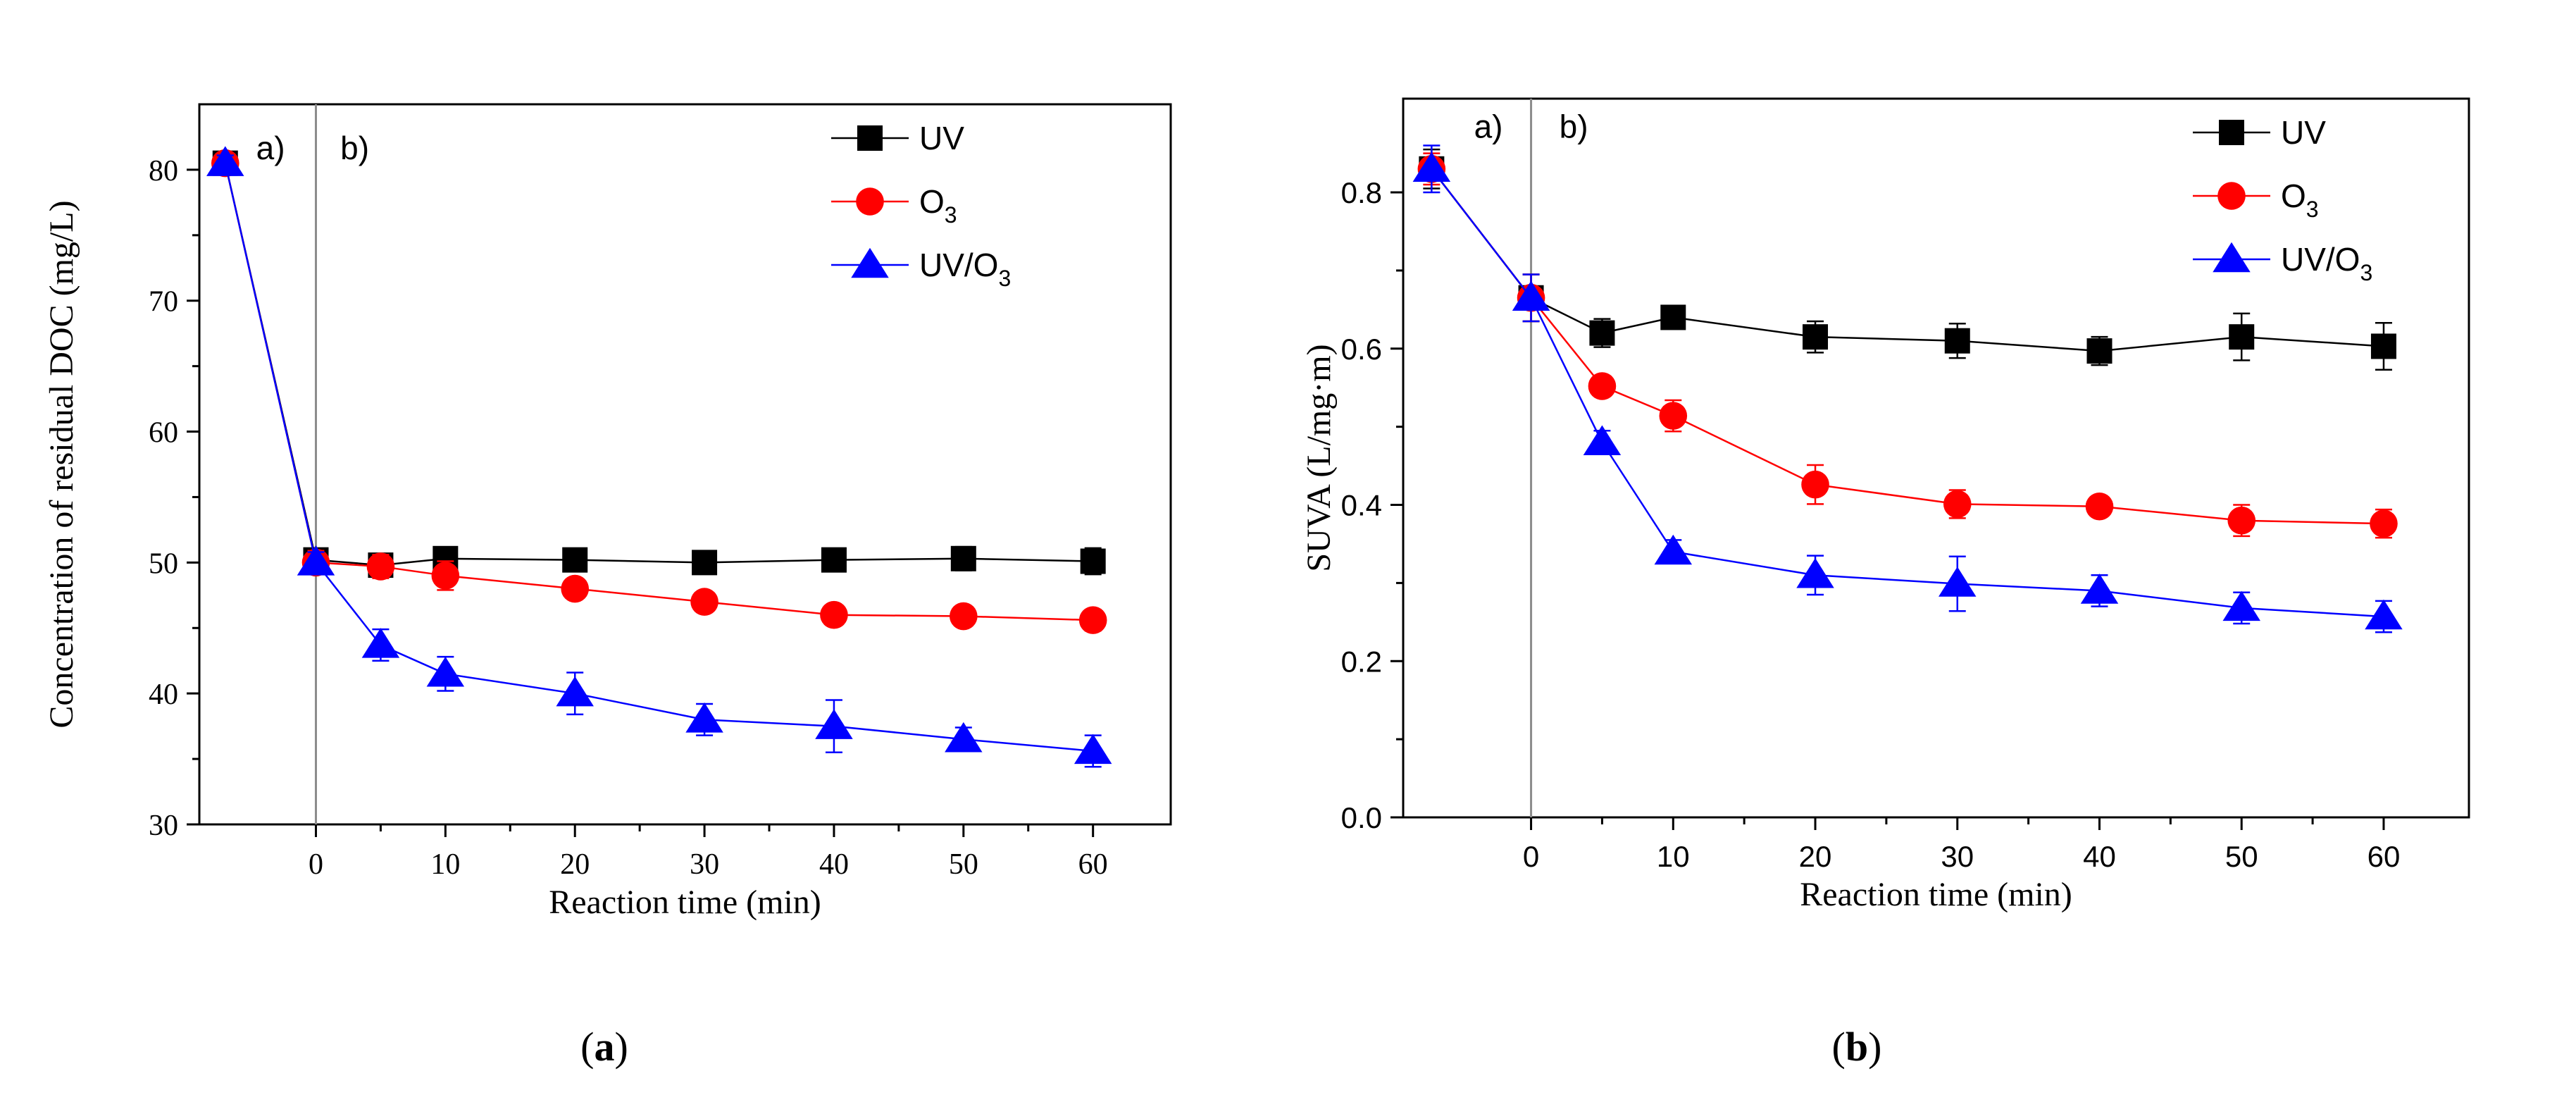  I want to click on panel-caption: (a), so click(604, 1047).